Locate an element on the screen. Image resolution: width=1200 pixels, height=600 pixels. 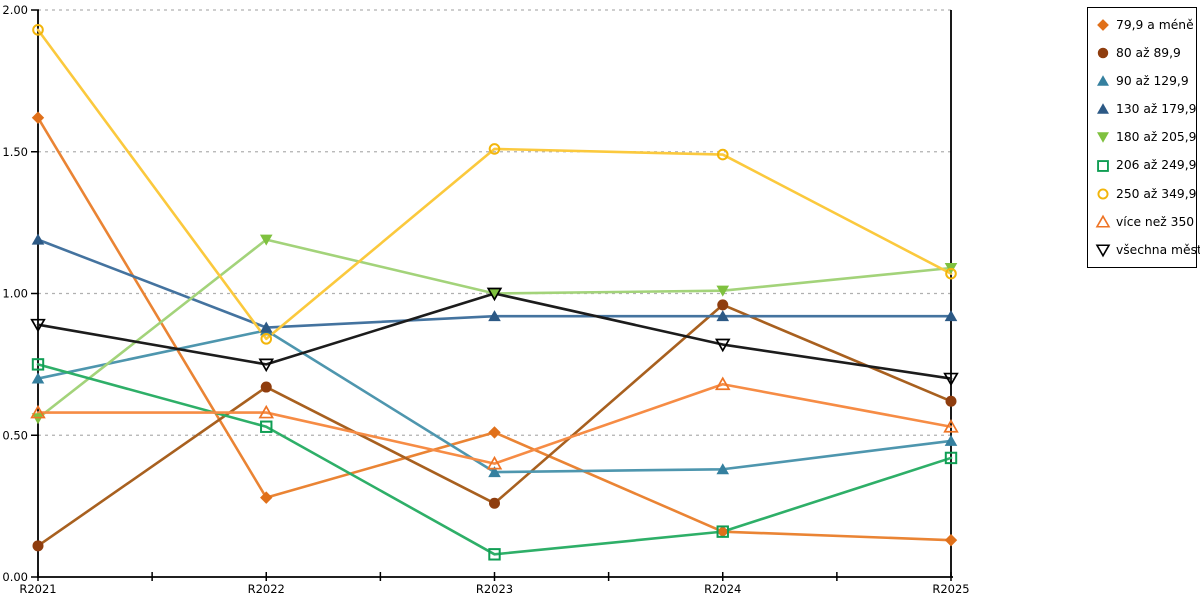
legend-label: více než 350 is located at coordinates (1155, 221).